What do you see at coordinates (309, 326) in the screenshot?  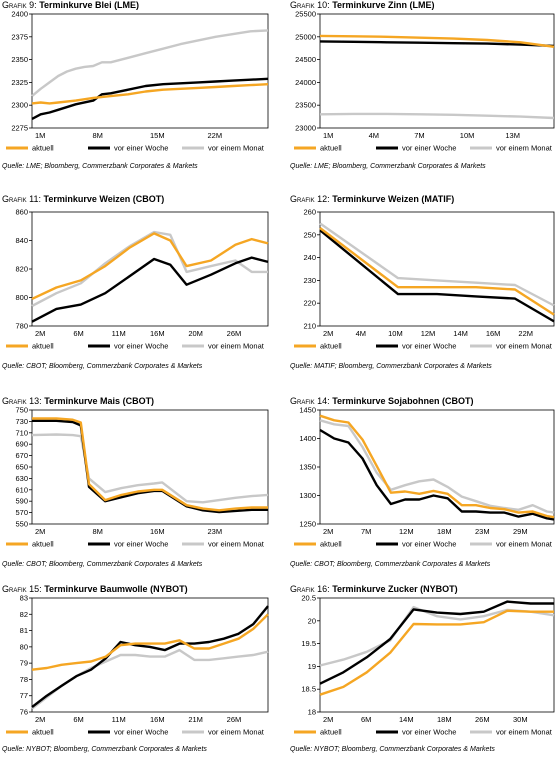 I see `y-tick-label: 210` at bounding box center [309, 326].